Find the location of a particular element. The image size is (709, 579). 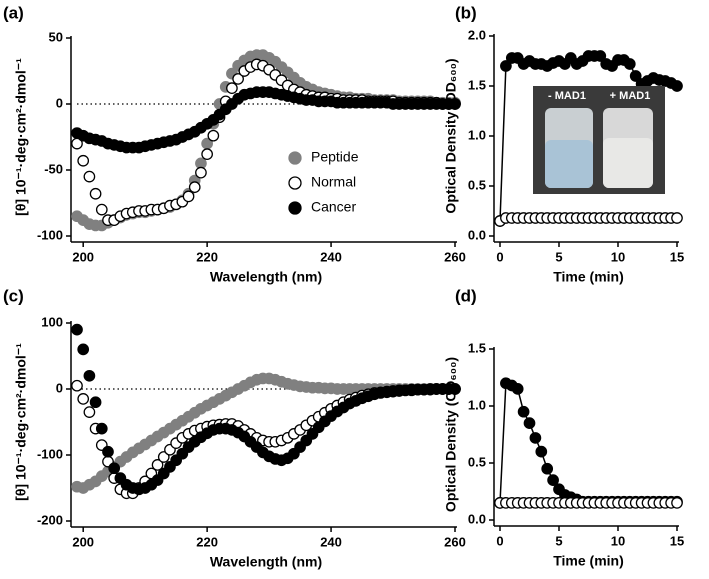

panel-label: (b) is located at coordinates (466, 12).